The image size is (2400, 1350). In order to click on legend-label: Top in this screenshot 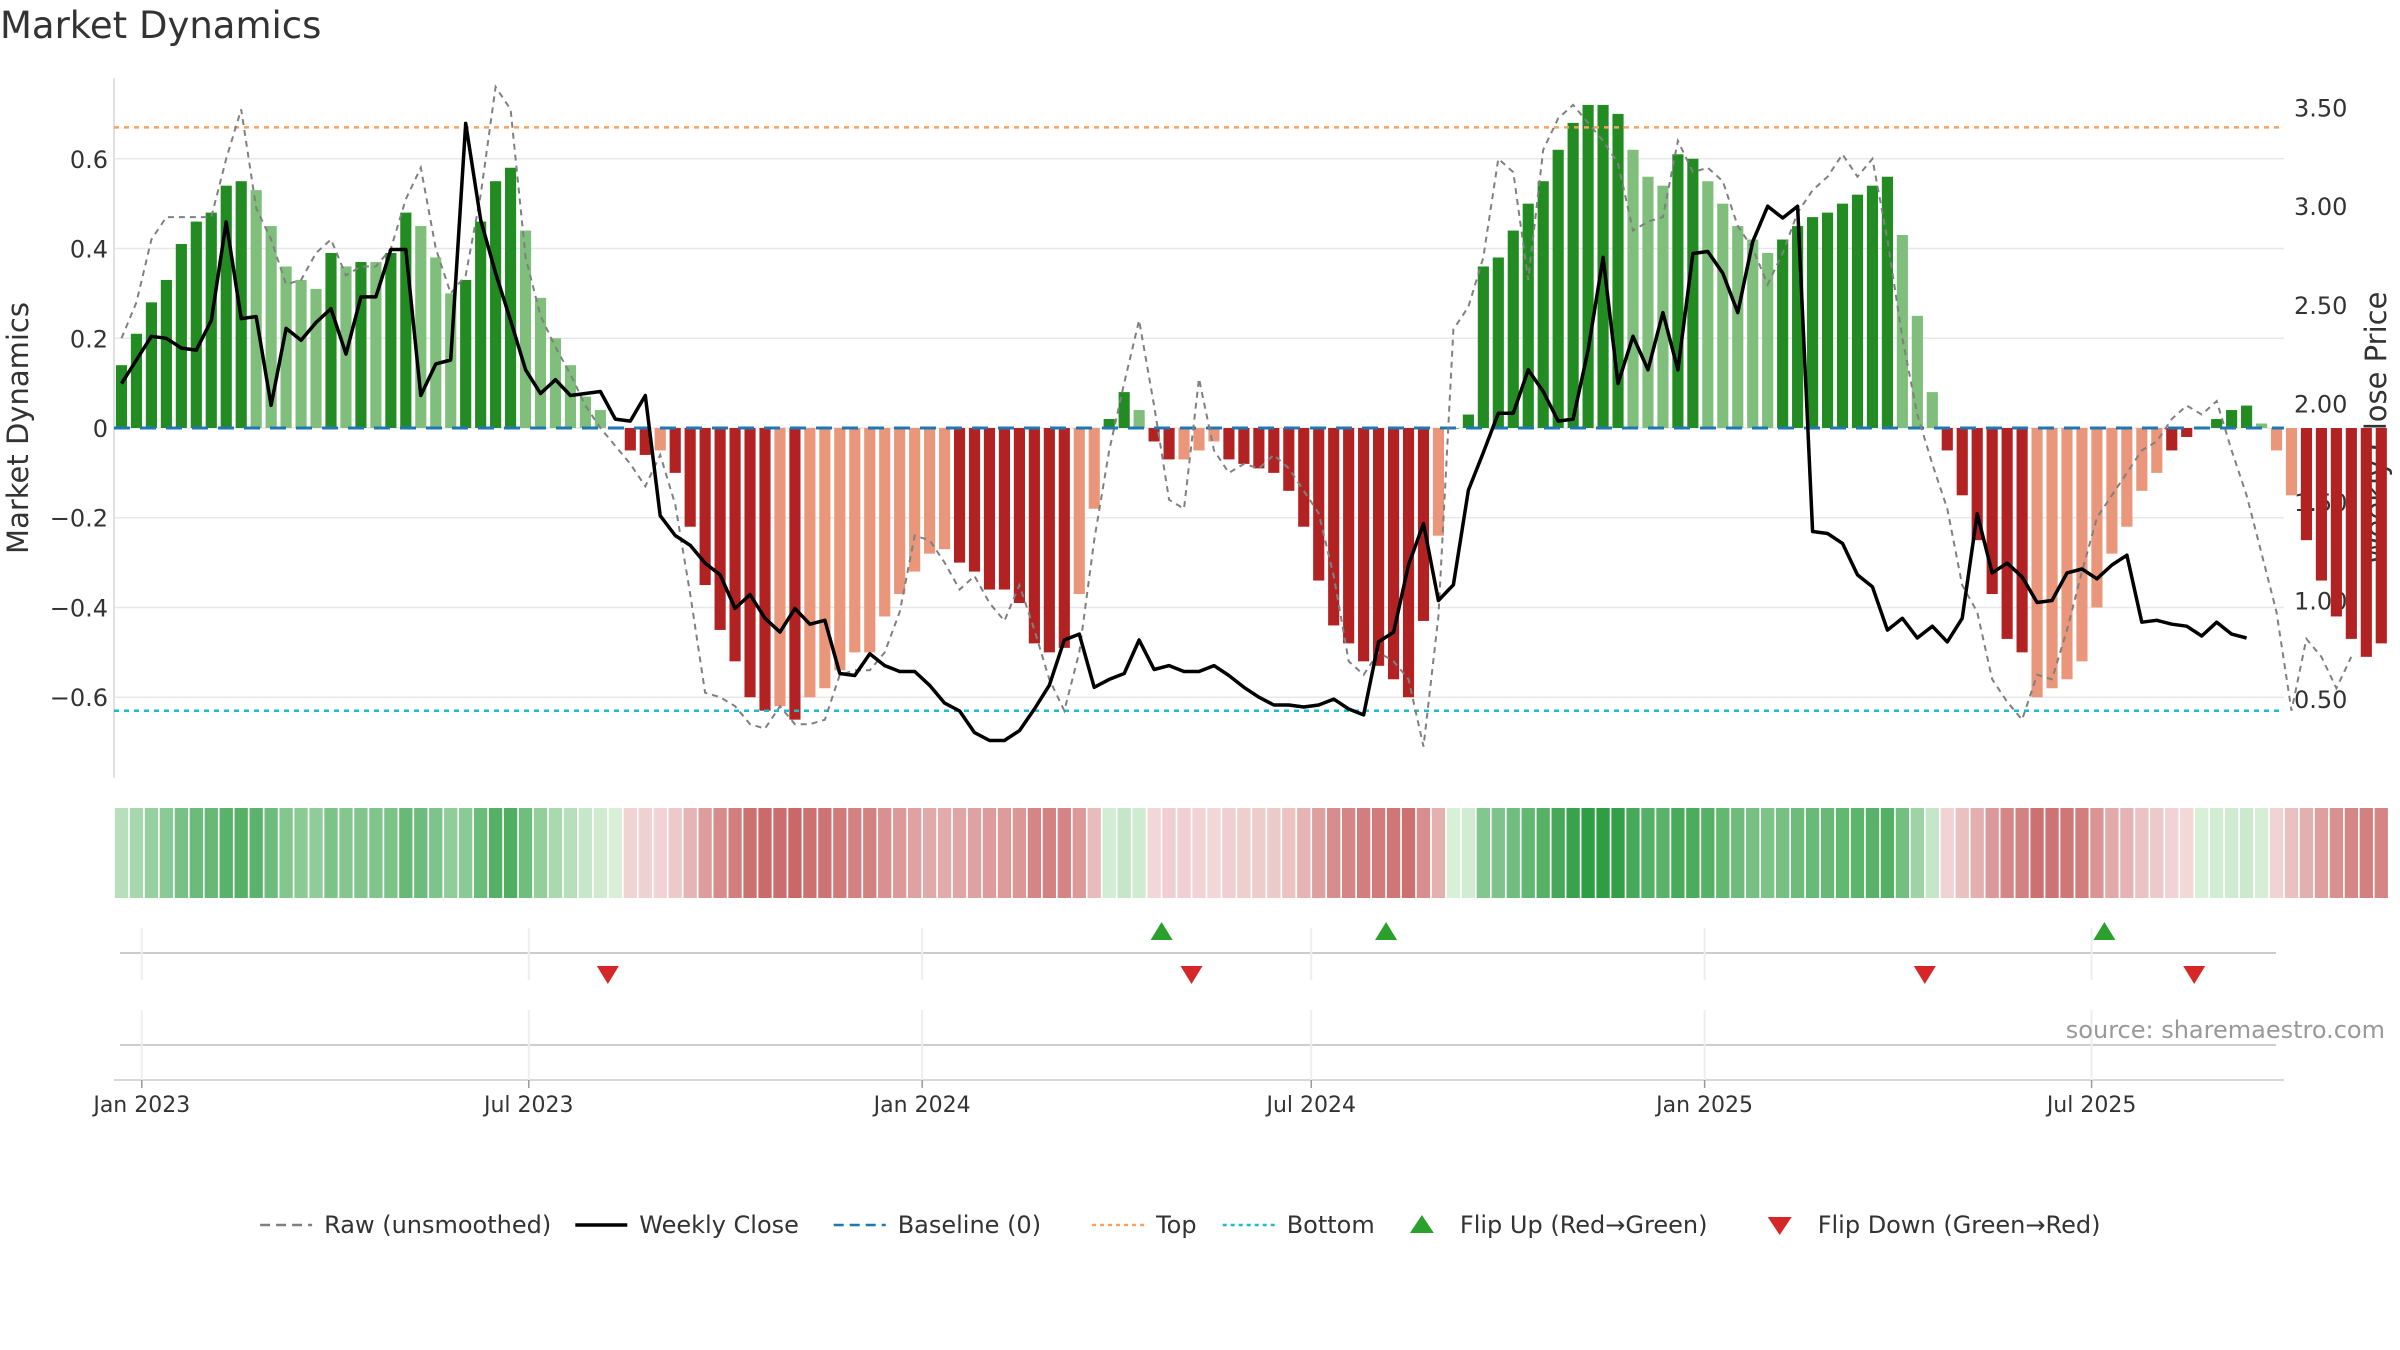, I will do `click(1176, 1225)`.